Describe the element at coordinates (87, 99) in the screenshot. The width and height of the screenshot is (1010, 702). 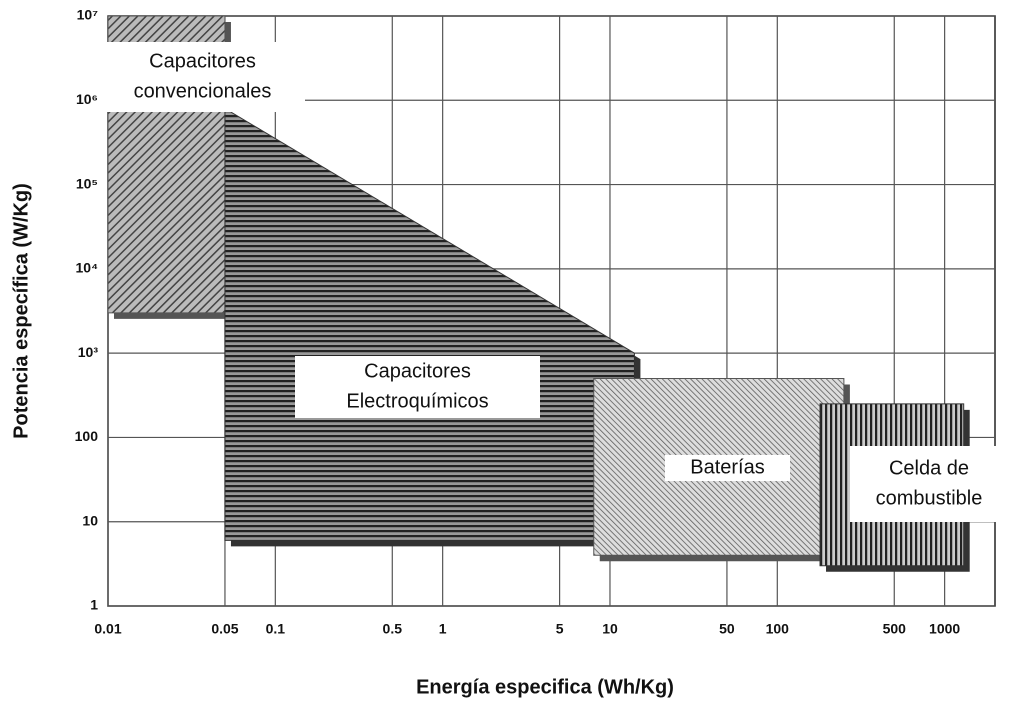
I see `y-tick-label: 10⁶` at that location.